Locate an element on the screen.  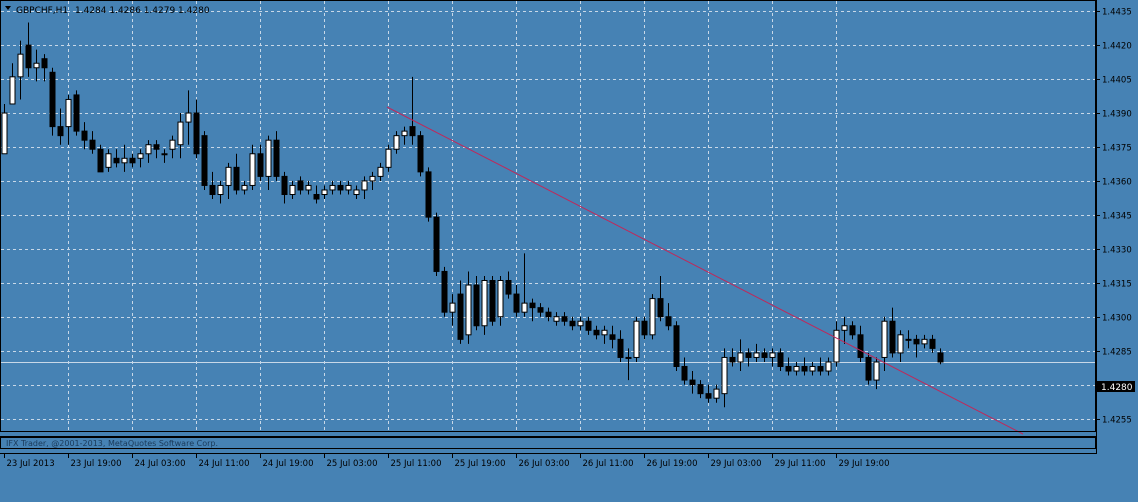
symbol-label: GBPCHF,H1 is located at coordinates (42, 11).